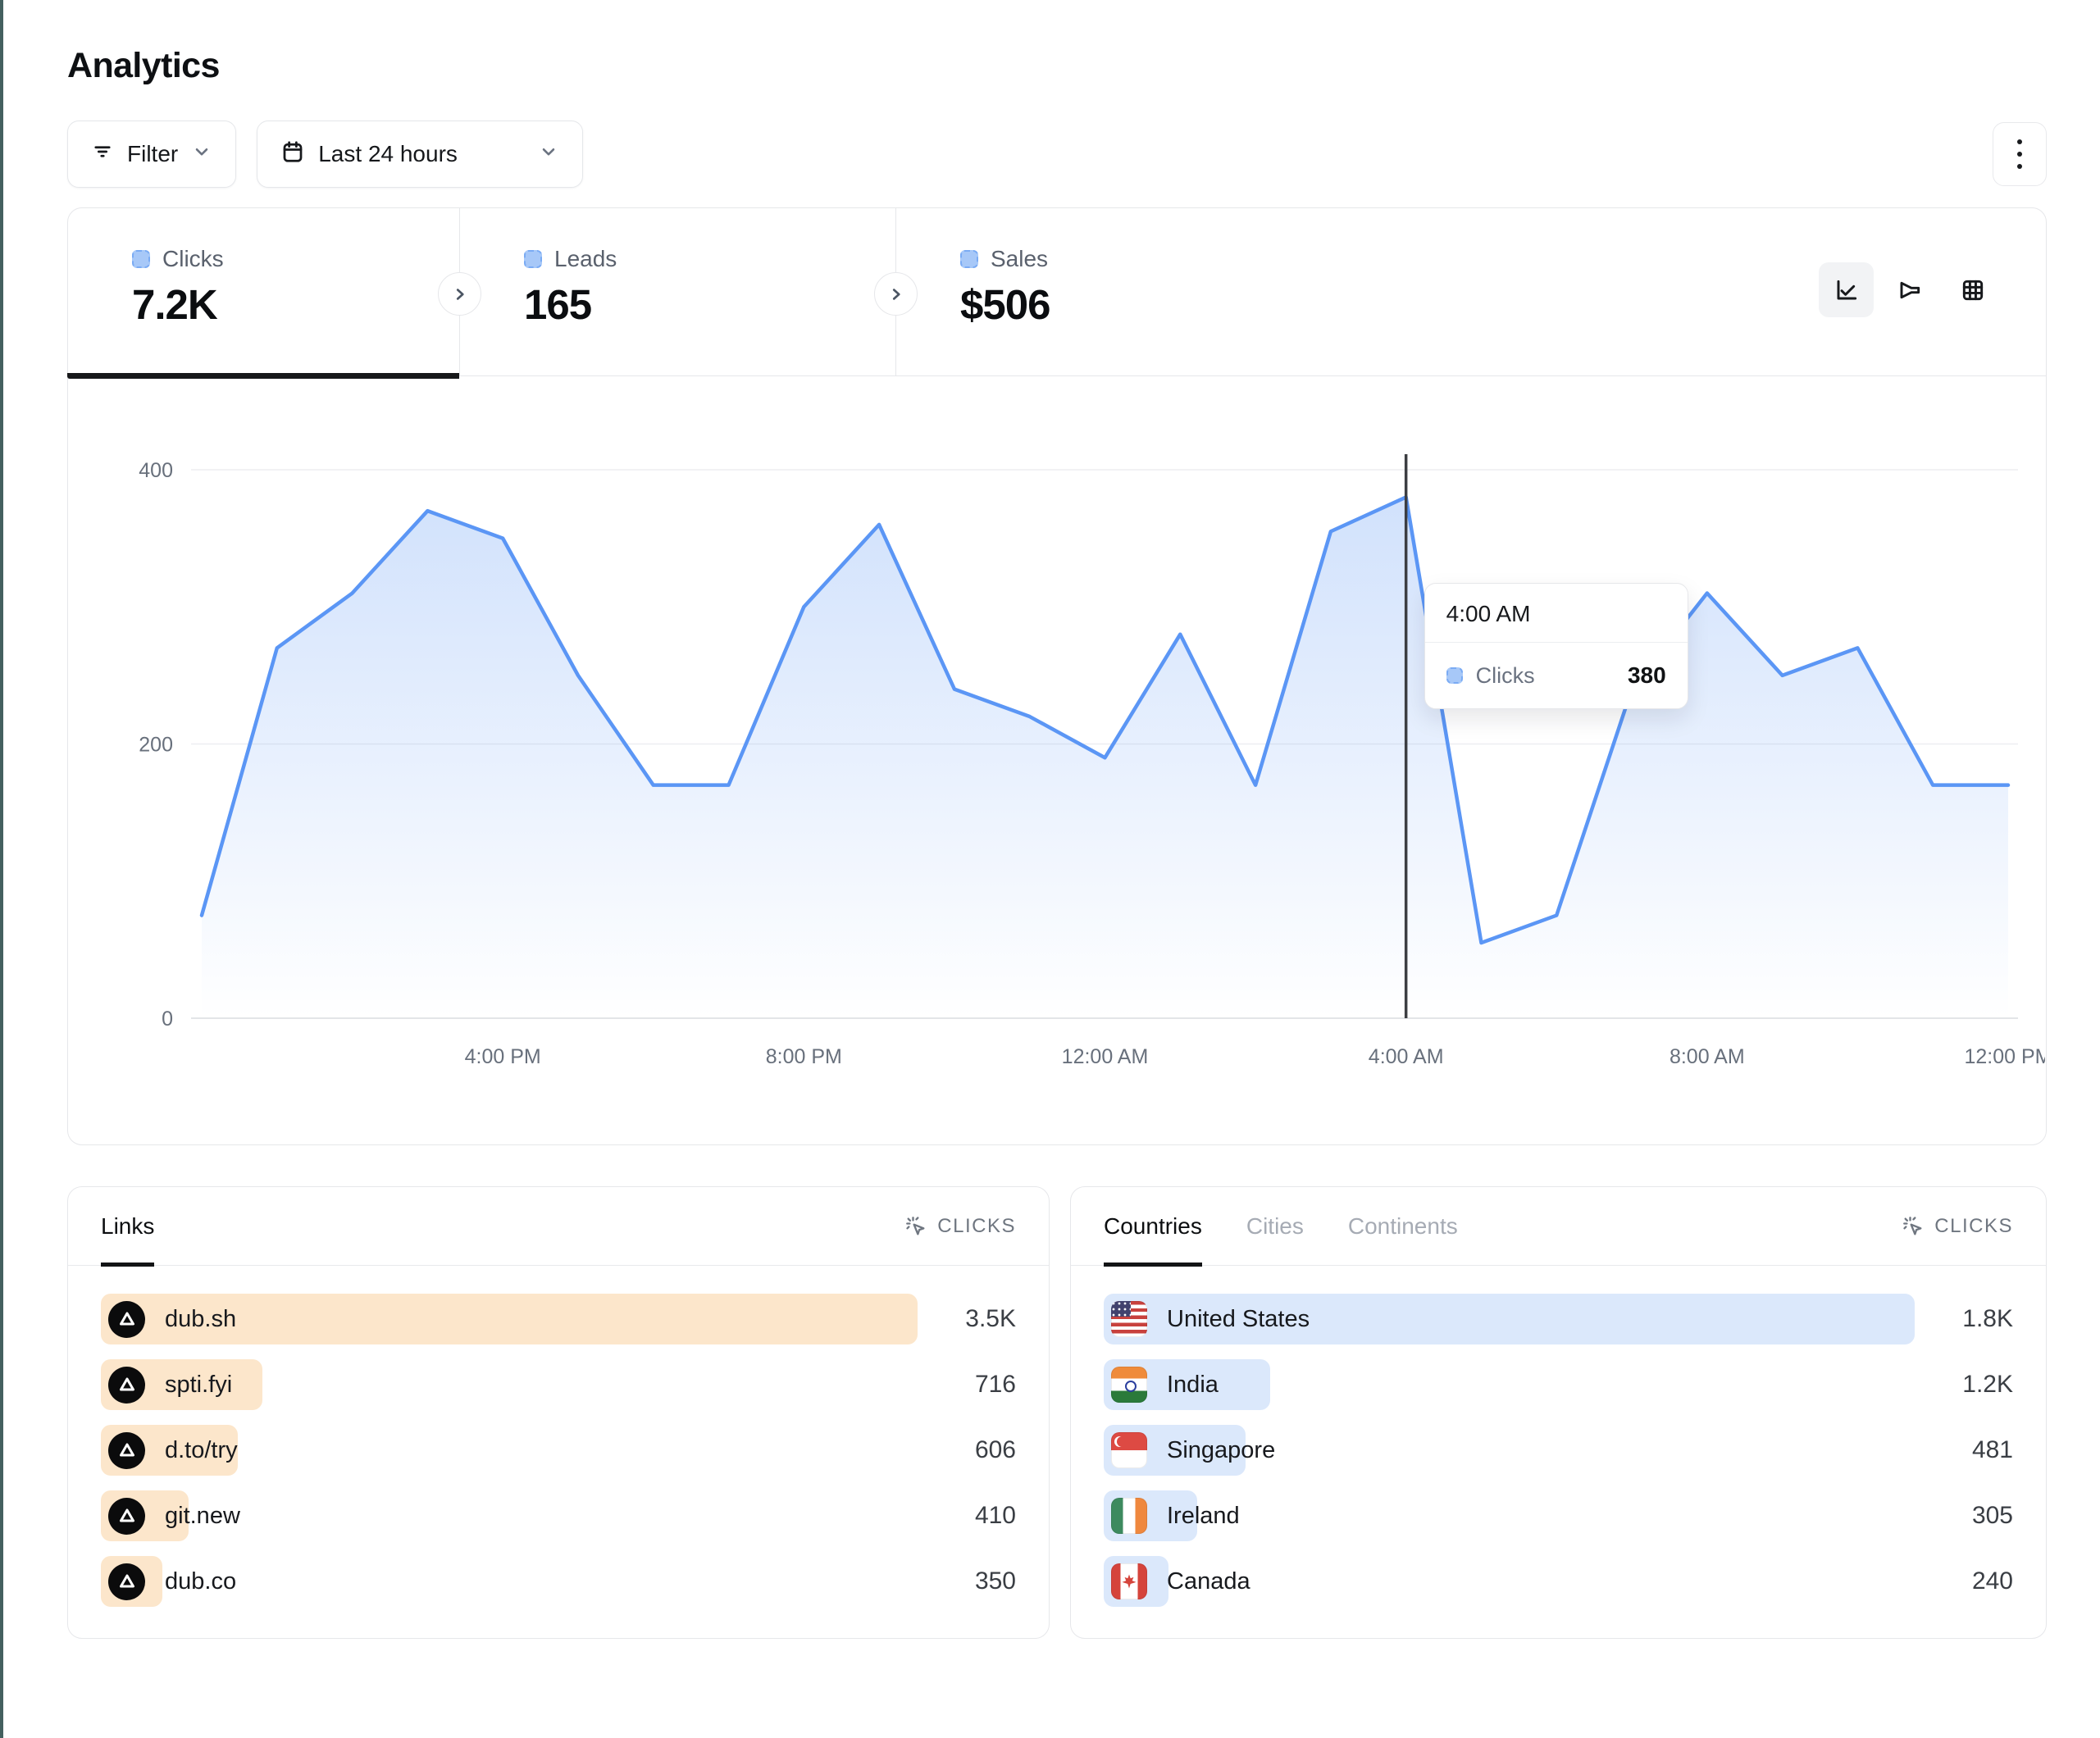  Describe the element at coordinates (558, 1581) in the screenshot. I see `link-row: dub.co 350` at that location.